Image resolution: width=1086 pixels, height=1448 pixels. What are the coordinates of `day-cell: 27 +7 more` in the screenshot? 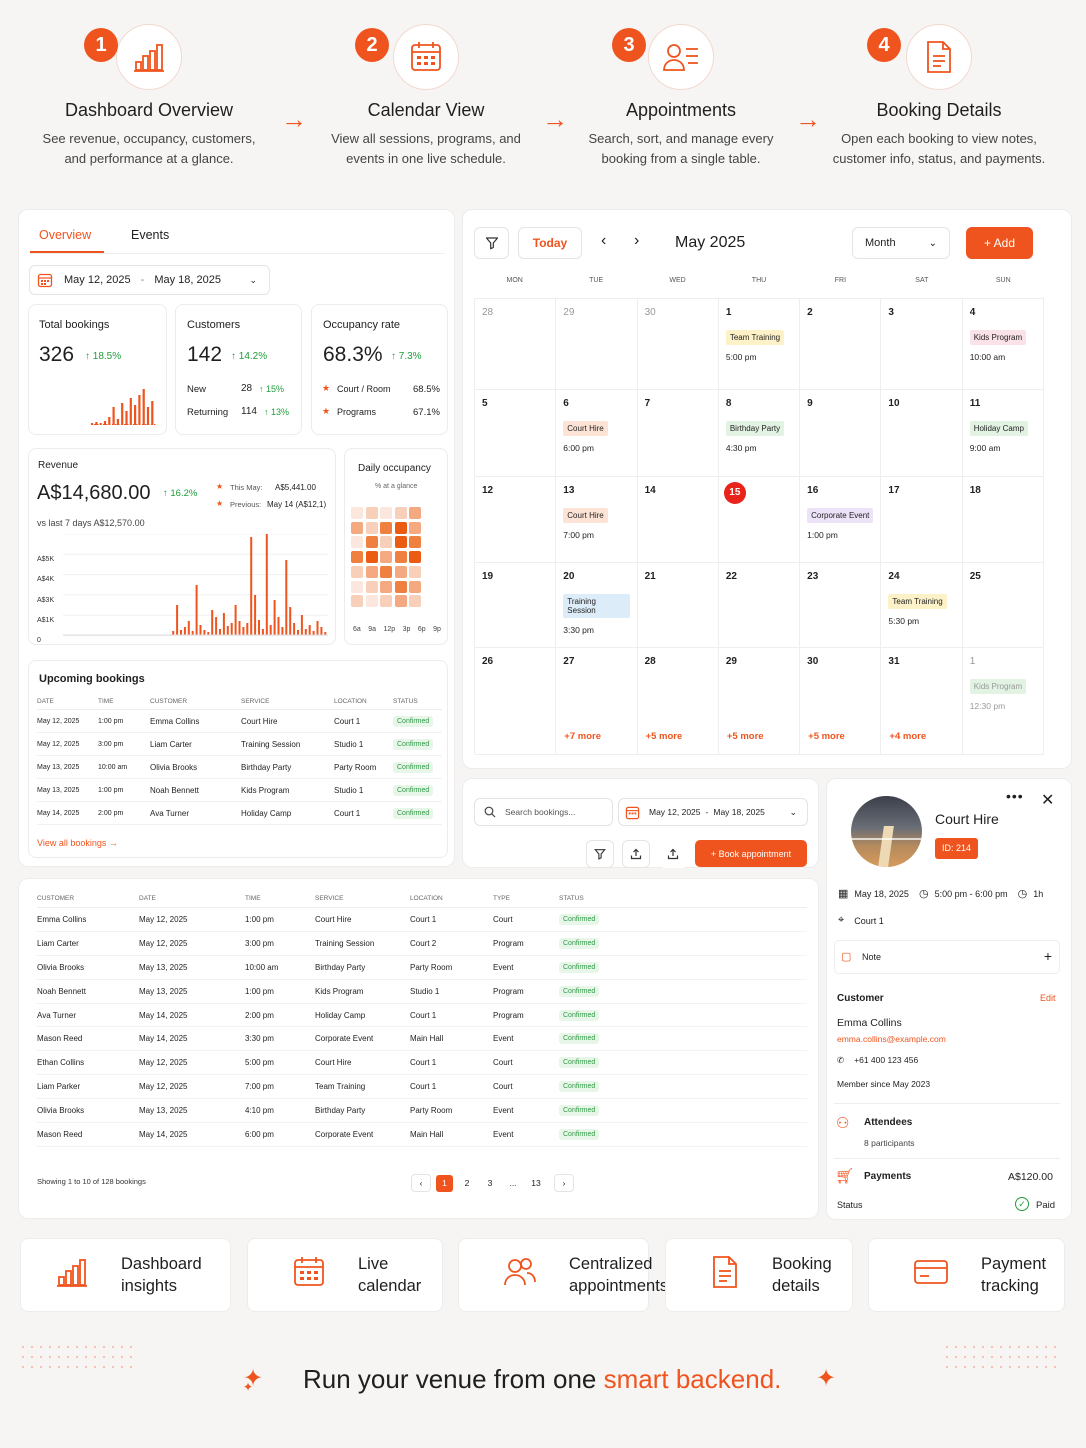 It's located at (597, 701).